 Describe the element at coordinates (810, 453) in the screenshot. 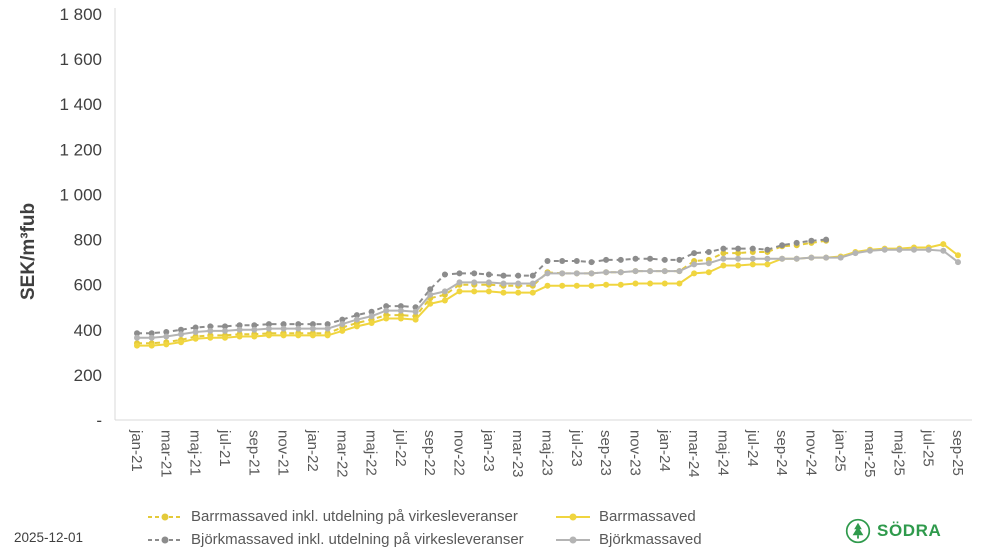

I see `x-tick-label: nov-24` at that location.